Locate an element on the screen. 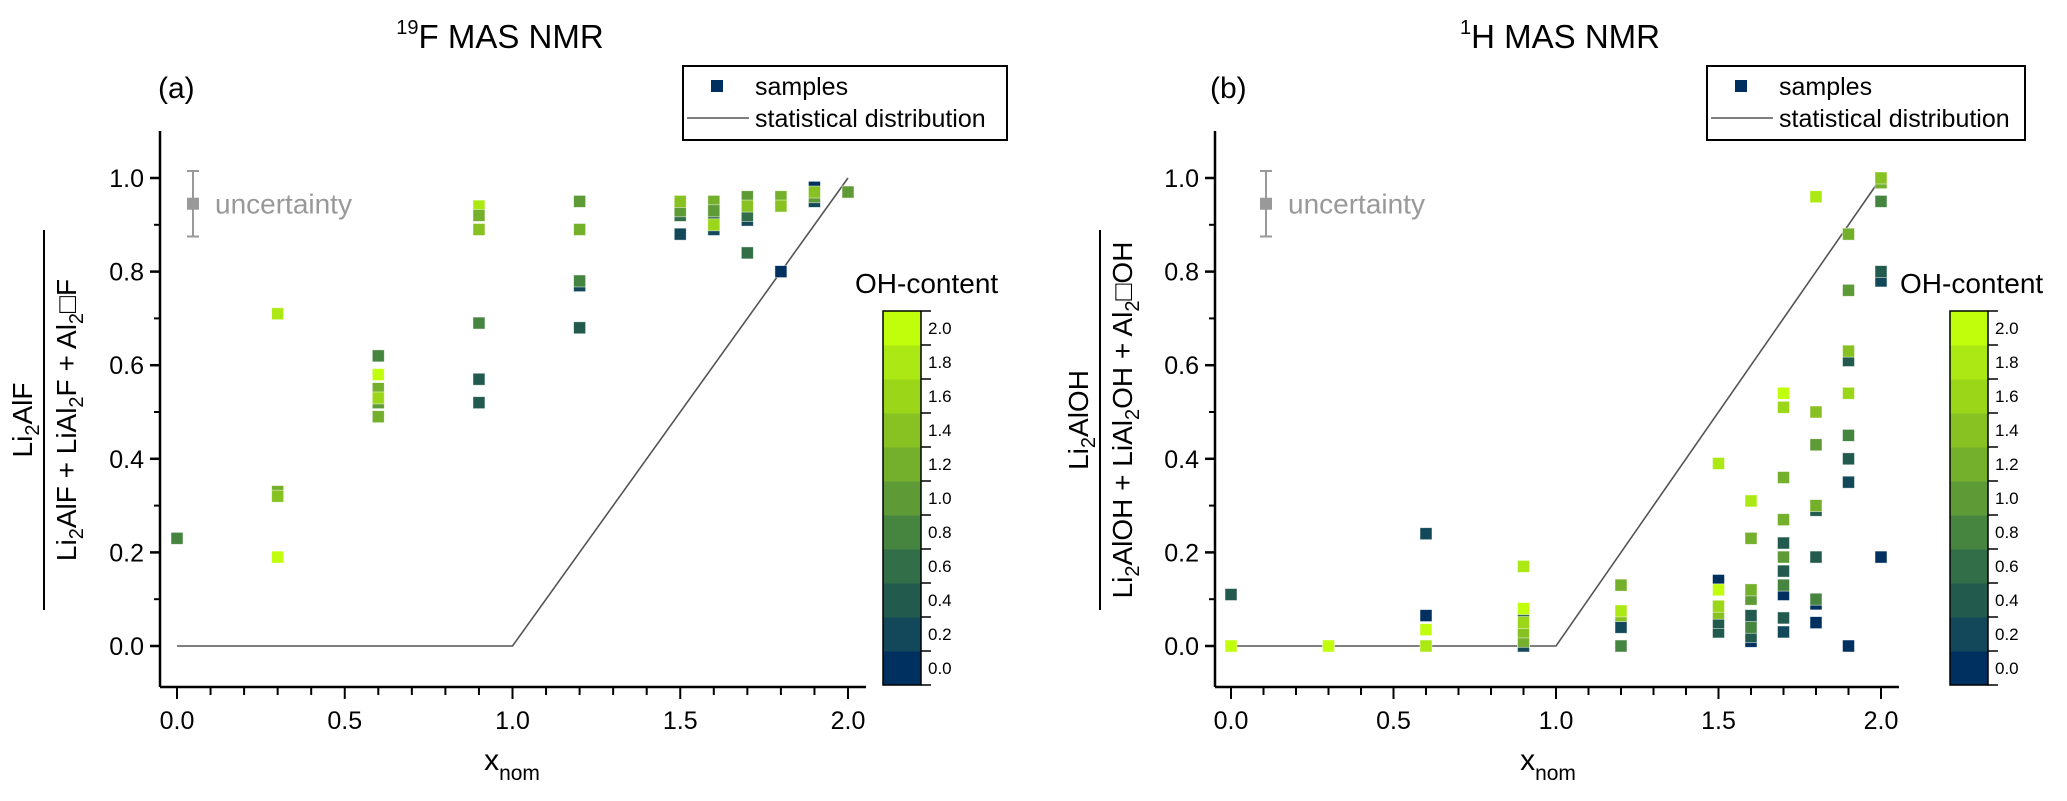  title-superscript: 19 is located at coordinates (407, 28).